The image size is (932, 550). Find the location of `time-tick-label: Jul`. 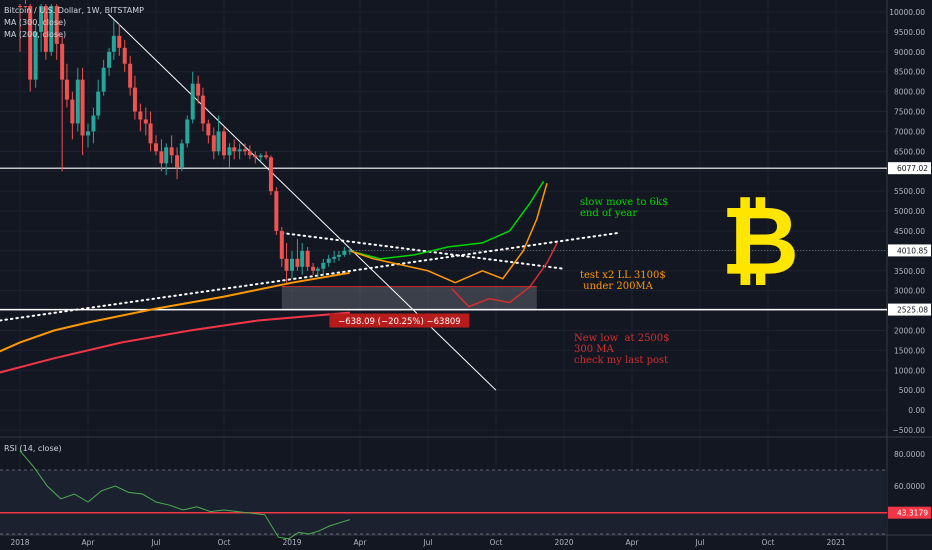

time-tick-label: Jul is located at coordinates (155, 542).